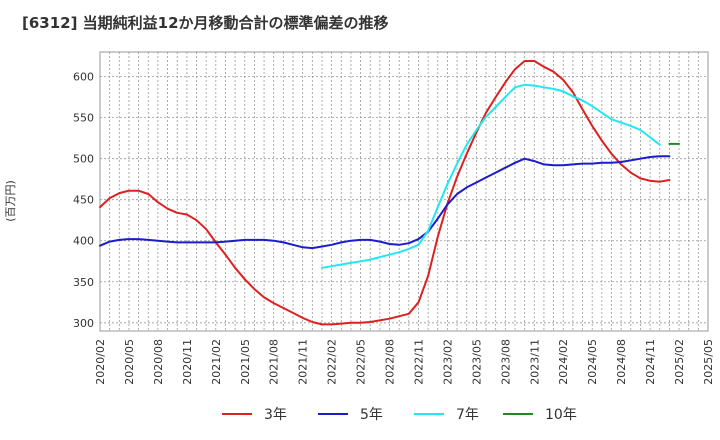 The image size is (720, 440). I want to click on x-tick-label: 2022/05, so click(361, 362).